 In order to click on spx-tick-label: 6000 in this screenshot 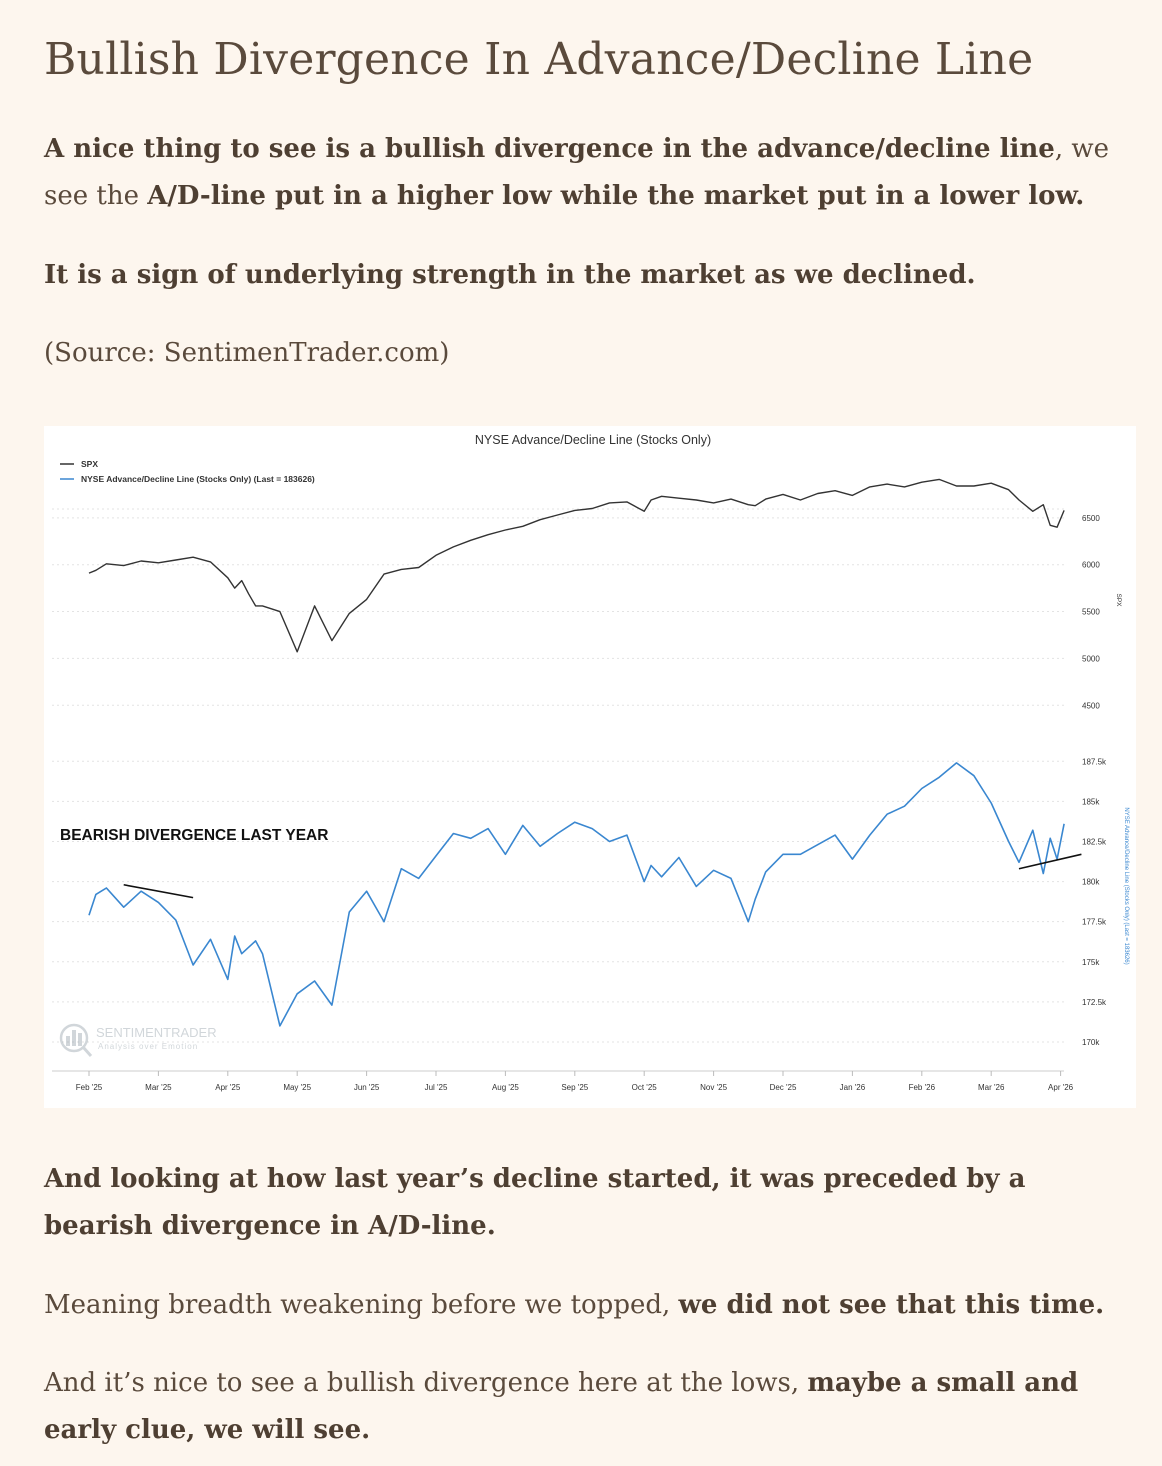, I will do `click(1091, 565)`.